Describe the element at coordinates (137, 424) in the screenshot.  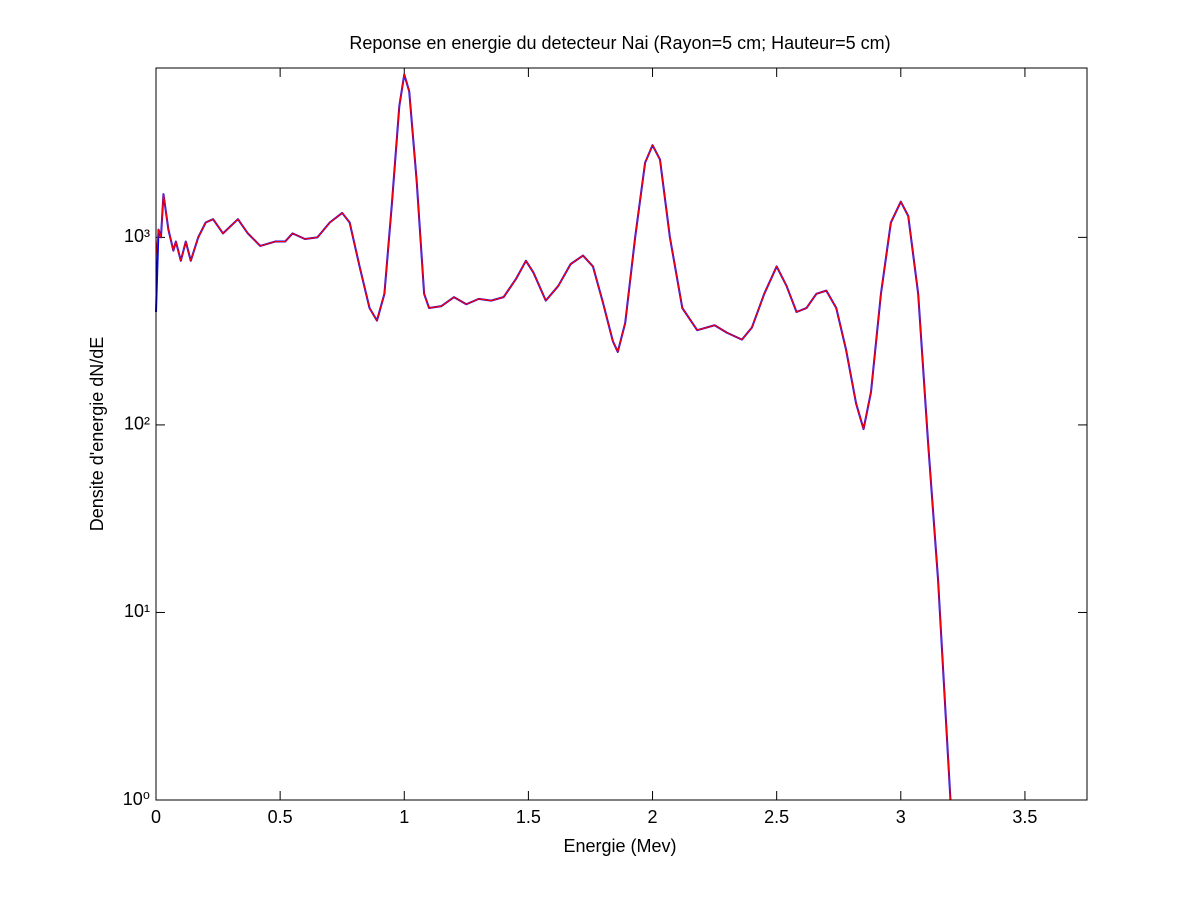
I see `y-tick-label: 10²` at that location.